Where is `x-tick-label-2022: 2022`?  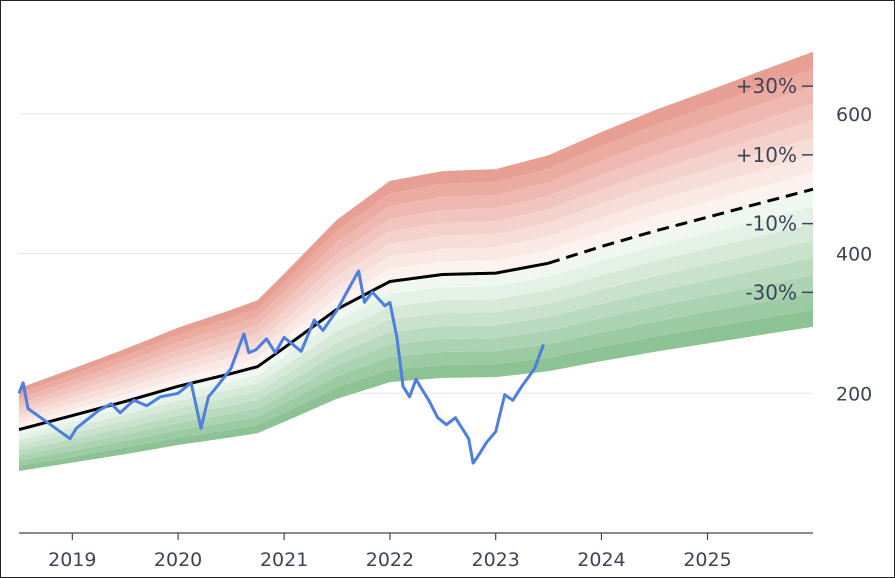
x-tick-label-2022: 2022 is located at coordinates (390, 560).